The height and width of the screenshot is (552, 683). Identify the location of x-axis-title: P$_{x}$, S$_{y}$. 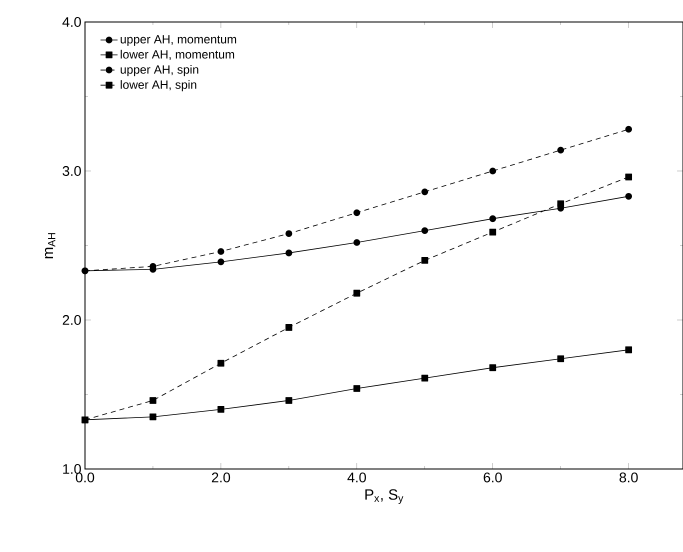
(384, 496).